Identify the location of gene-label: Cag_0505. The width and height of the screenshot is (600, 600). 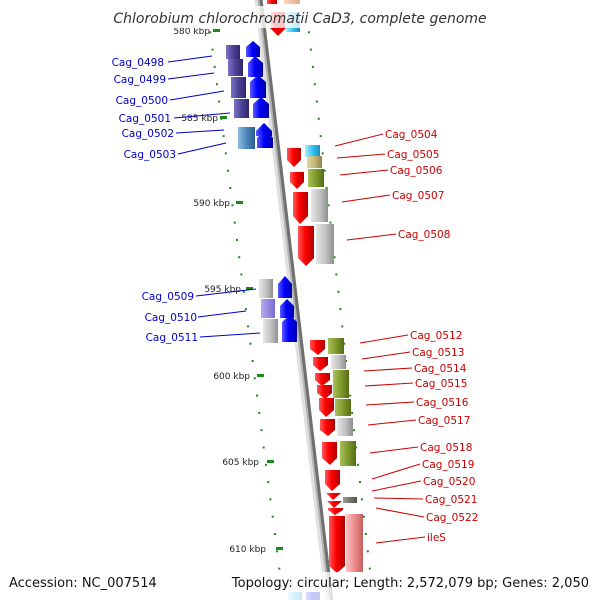
(413, 155).